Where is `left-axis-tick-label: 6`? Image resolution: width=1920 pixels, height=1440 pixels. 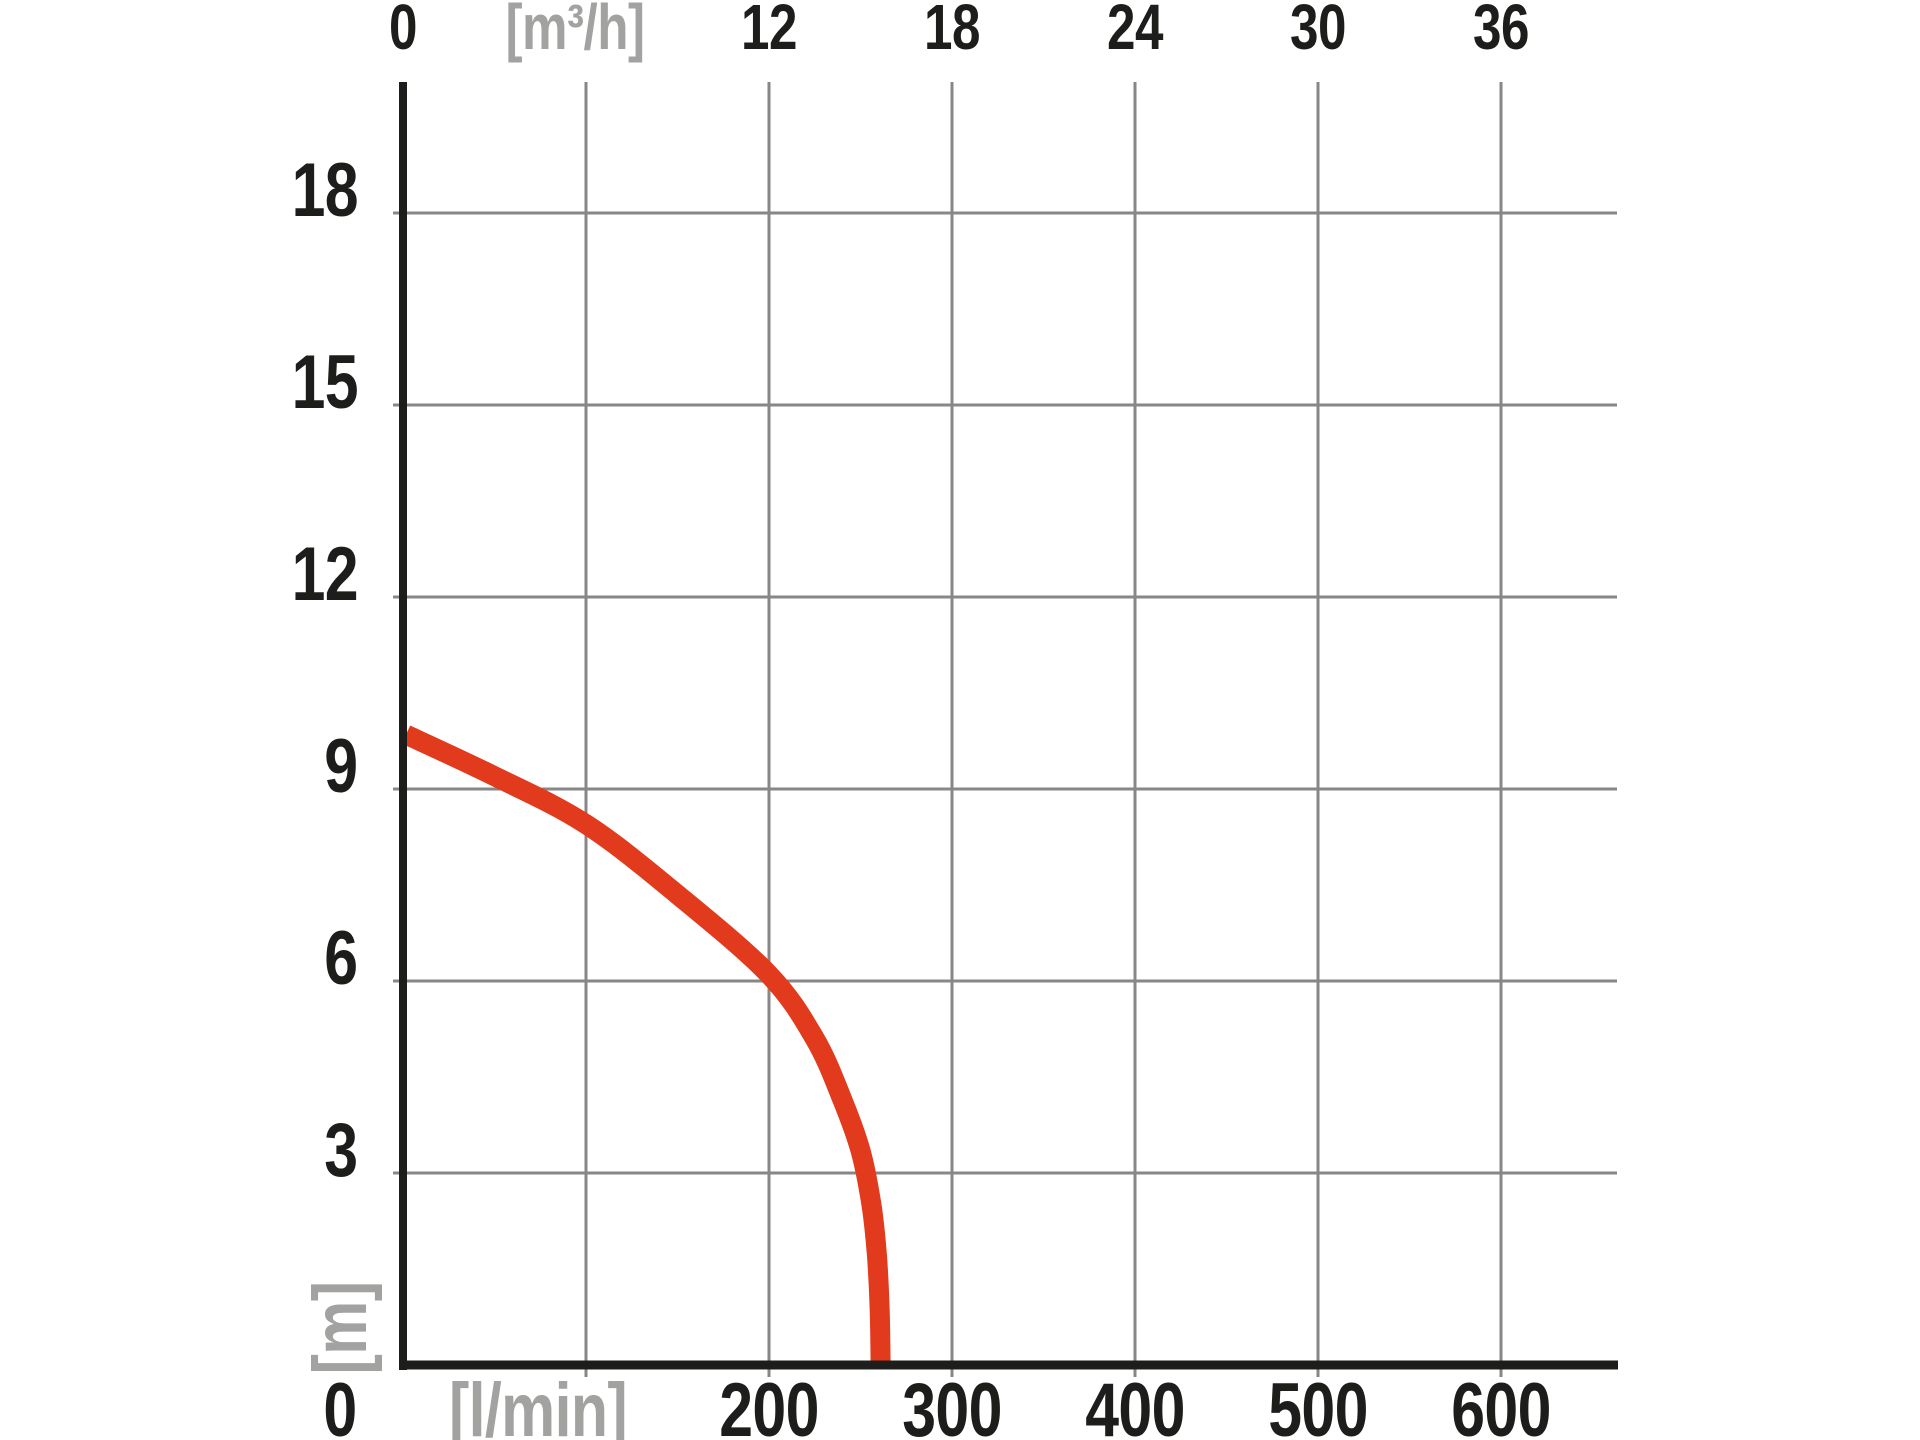
left-axis-tick-label: 6 is located at coordinates (341, 958).